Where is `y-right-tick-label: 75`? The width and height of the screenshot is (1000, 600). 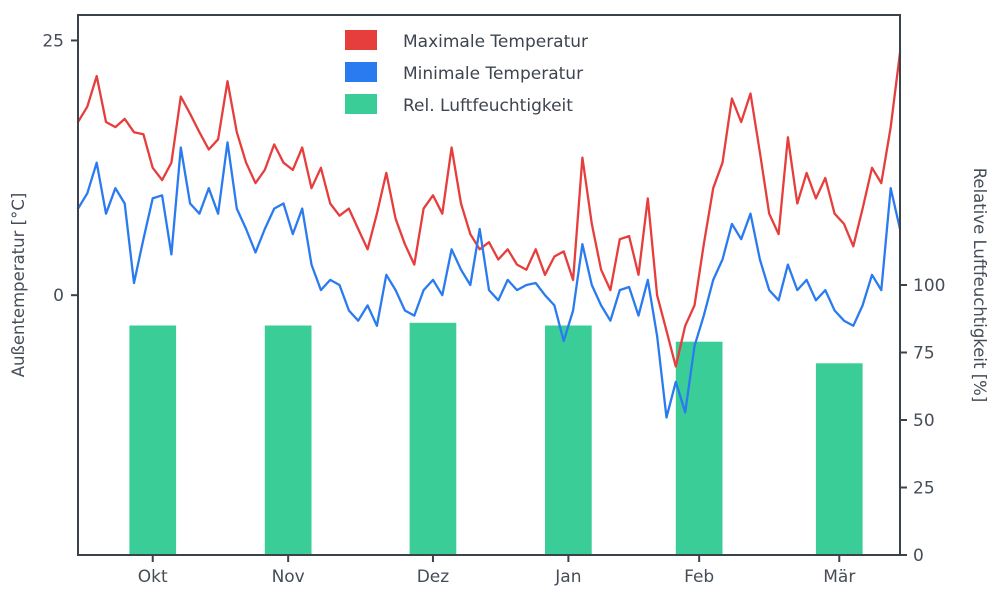
y-right-tick-label: 75 is located at coordinates (924, 354).